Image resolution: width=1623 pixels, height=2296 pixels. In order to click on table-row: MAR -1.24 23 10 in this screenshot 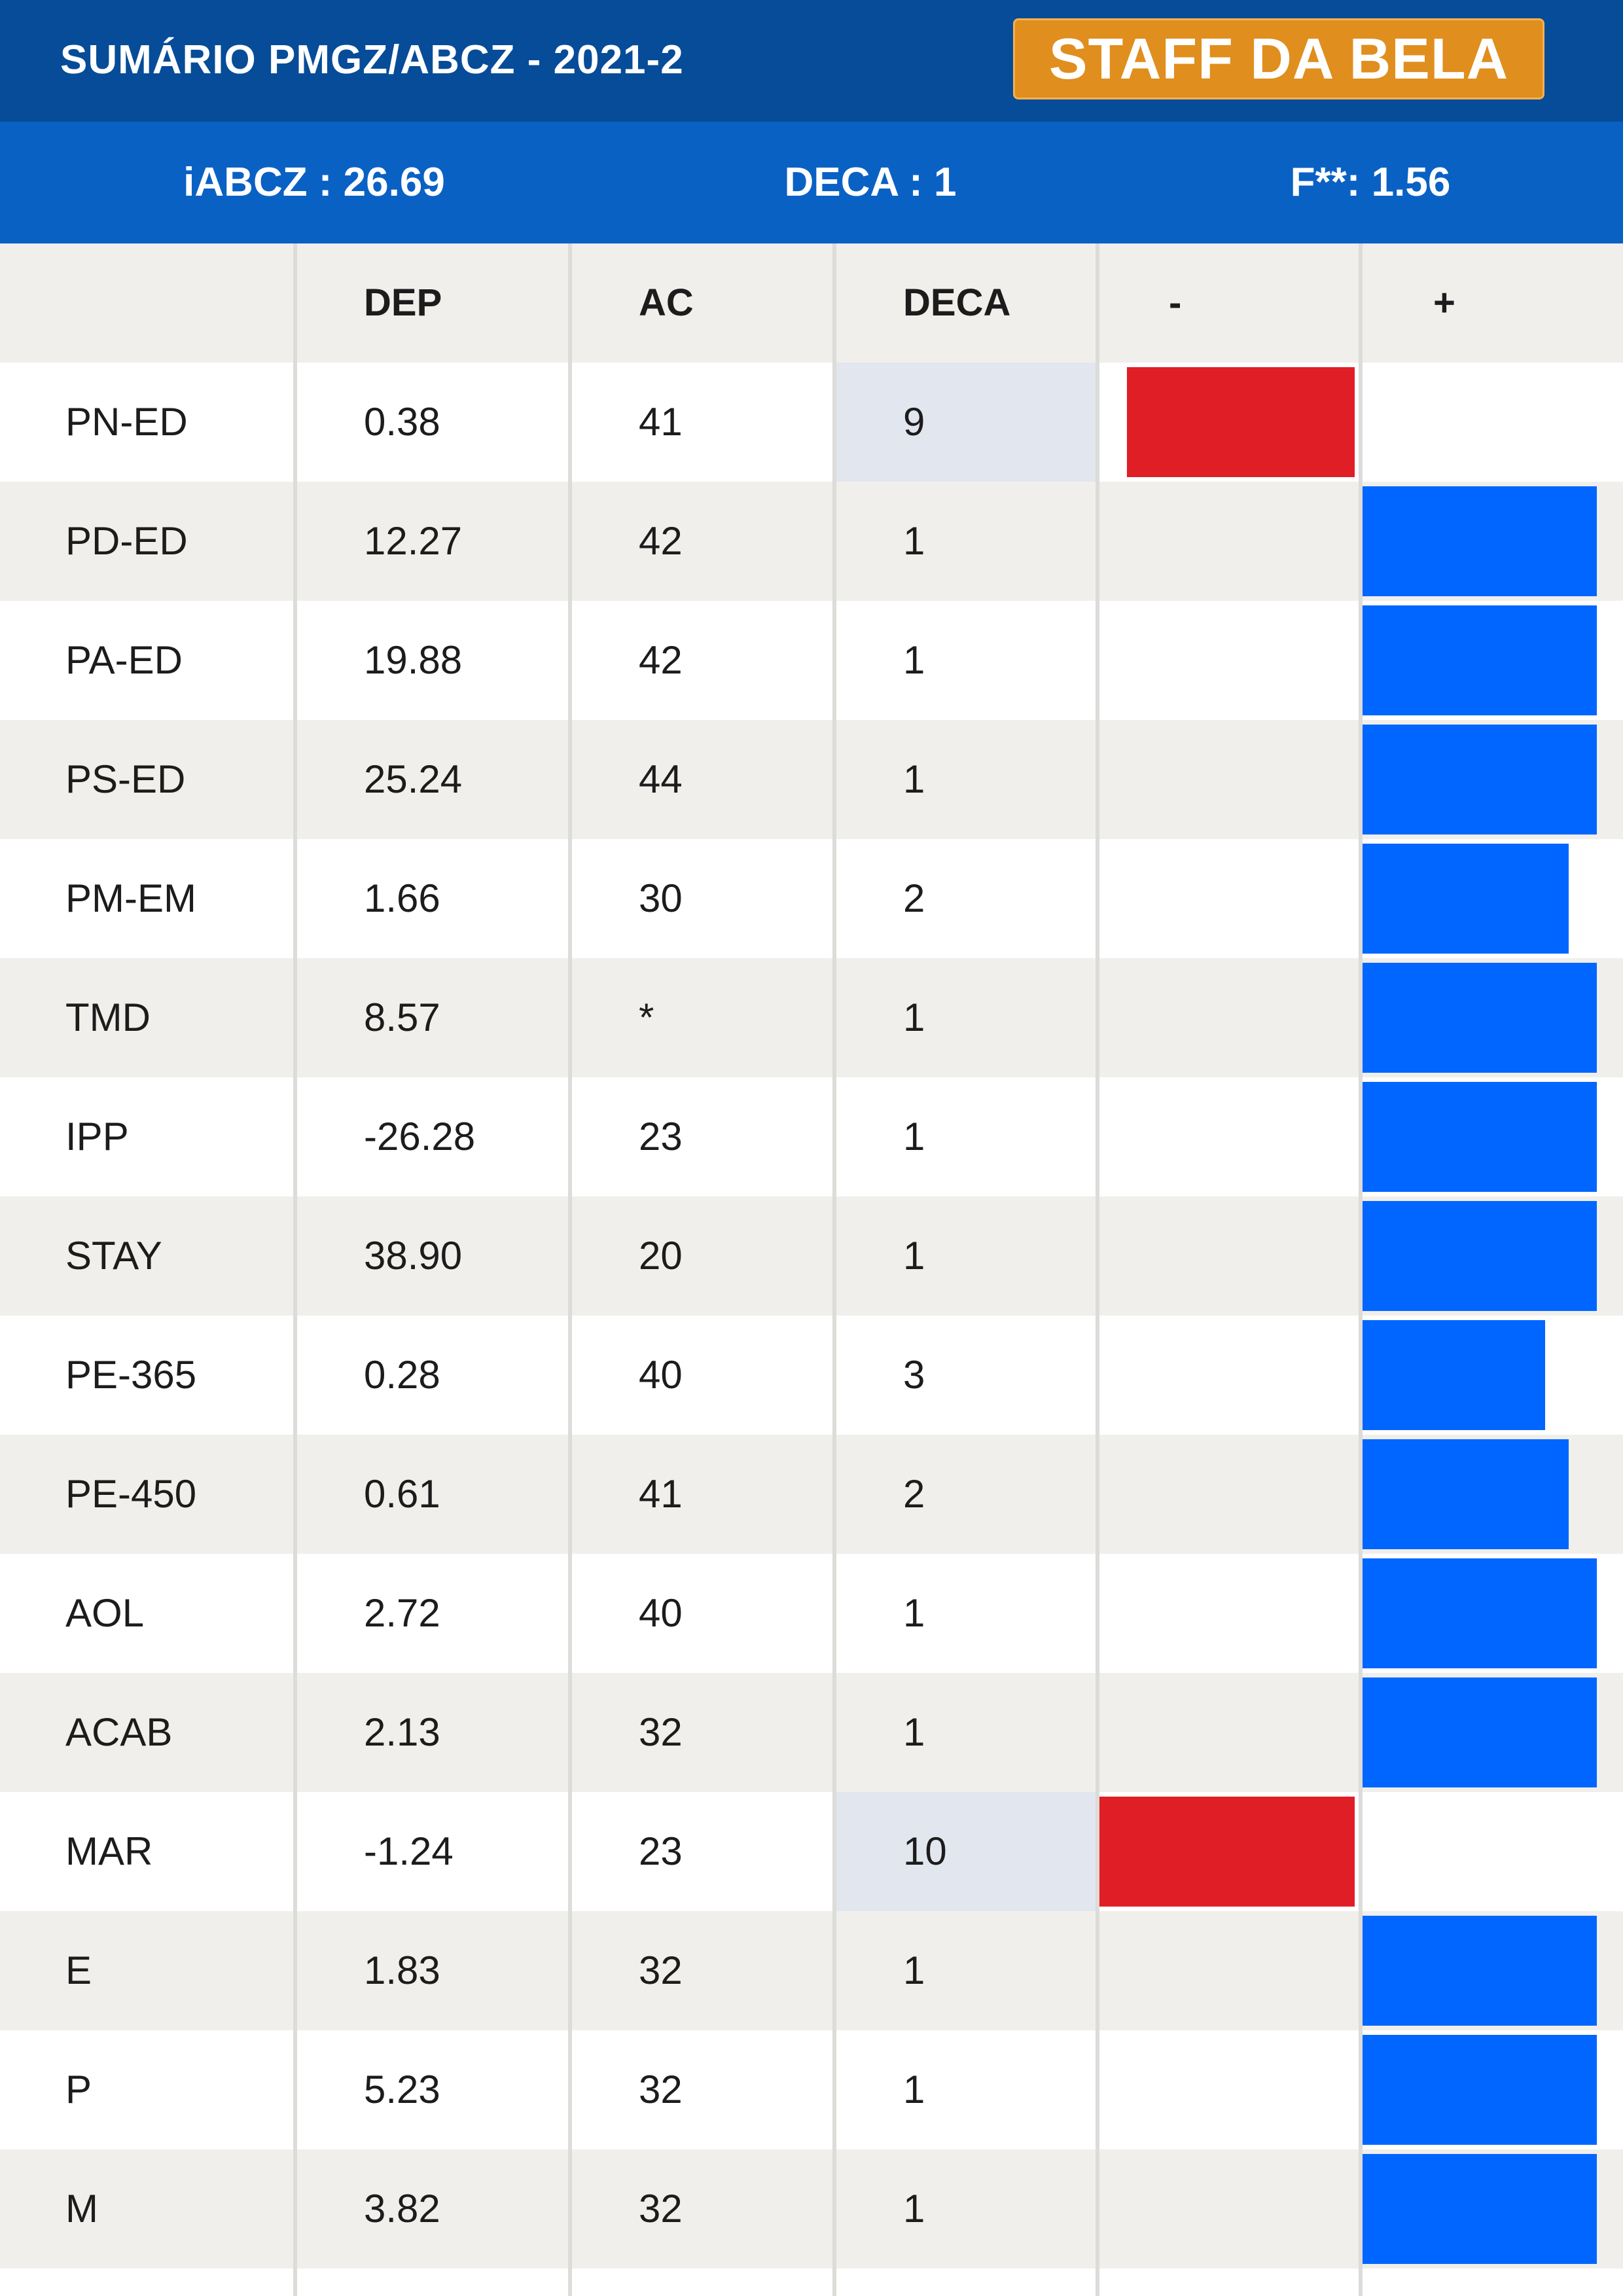, I will do `click(811, 1851)`.